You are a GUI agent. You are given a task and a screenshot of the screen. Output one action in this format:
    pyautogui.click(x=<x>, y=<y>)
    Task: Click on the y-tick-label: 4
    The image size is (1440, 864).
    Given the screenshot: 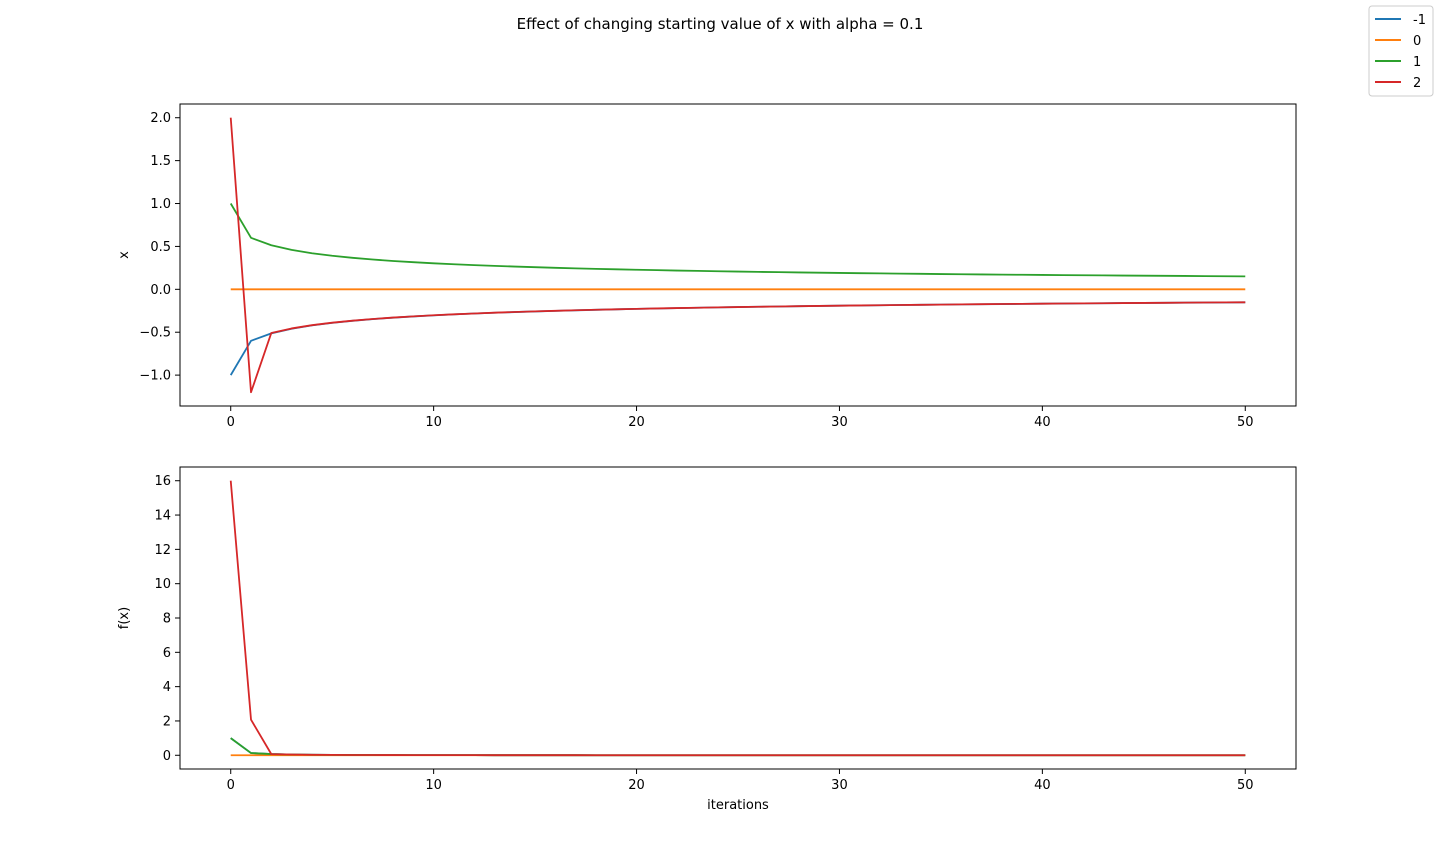 What is the action you would take?
    pyautogui.click(x=167, y=687)
    